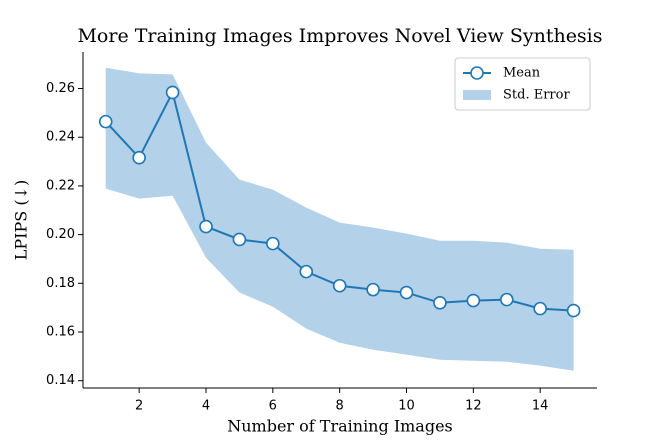 The width and height of the screenshot is (664, 443). What do you see at coordinates (406, 406) in the screenshot?
I see `x-tick-label: 10` at bounding box center [406, 406].